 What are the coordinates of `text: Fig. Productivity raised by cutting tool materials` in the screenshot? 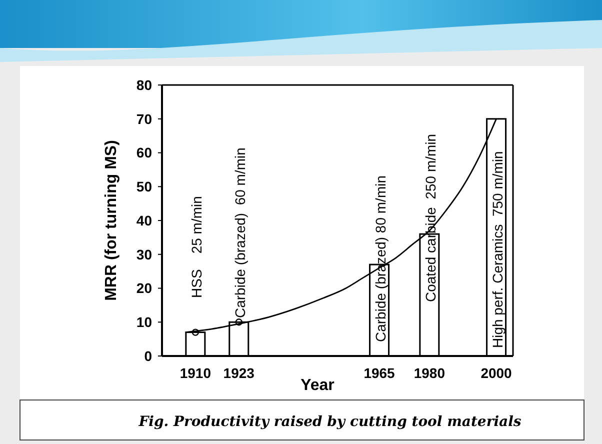 It's located at (330, 422).